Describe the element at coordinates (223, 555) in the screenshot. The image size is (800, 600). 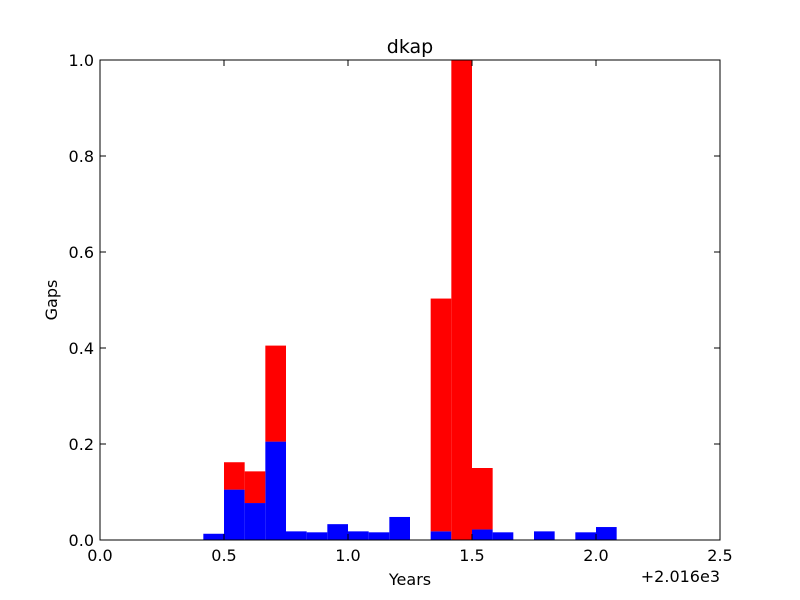
I see `x-tick-label: 0.5` at that location.